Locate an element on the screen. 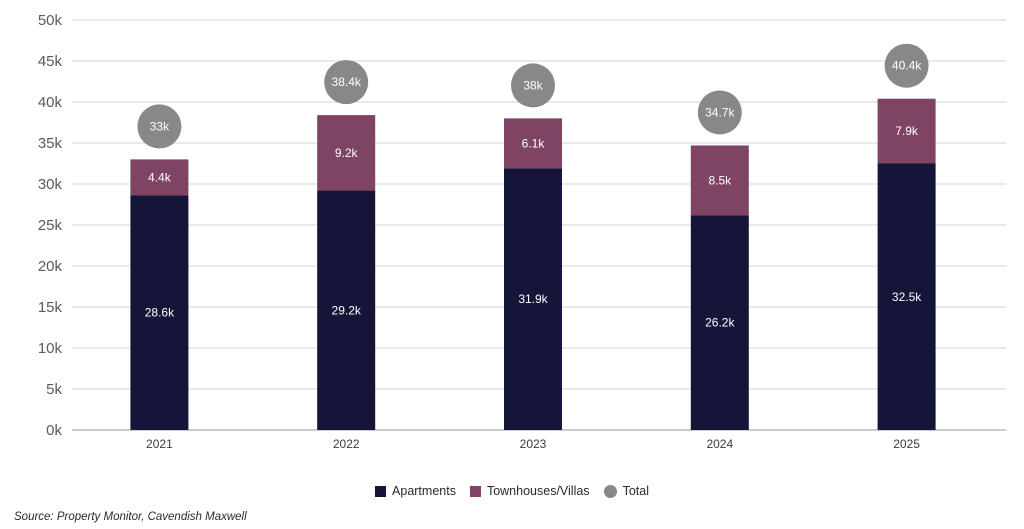  bar-value-label: 28.6k is located at coordinates (160, 313).